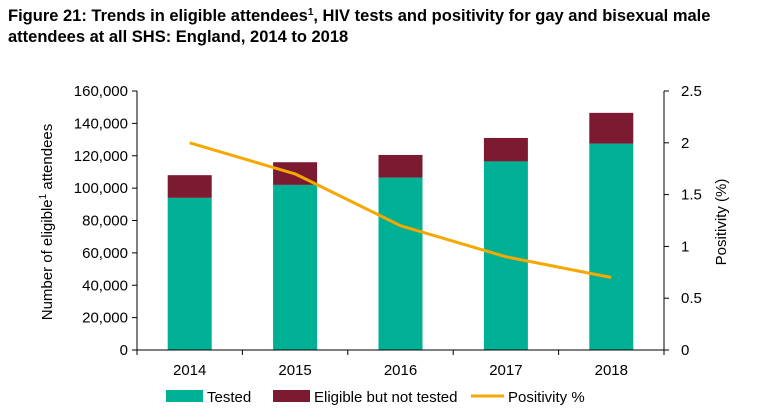  I want to click on x-tick-label-2016: 2016, so click(400, 370).